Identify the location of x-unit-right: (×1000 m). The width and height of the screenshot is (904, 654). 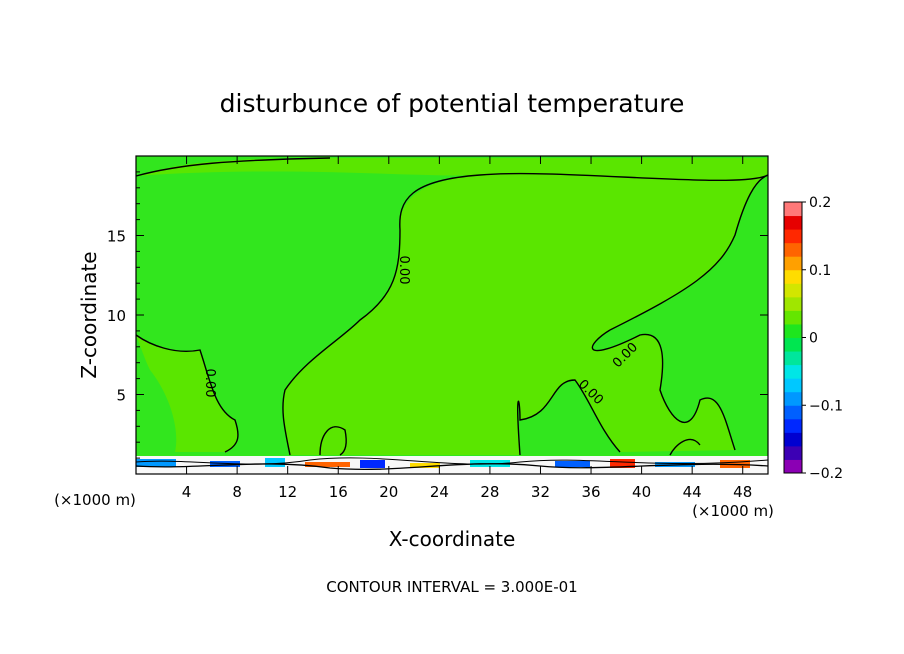
(733, 511).